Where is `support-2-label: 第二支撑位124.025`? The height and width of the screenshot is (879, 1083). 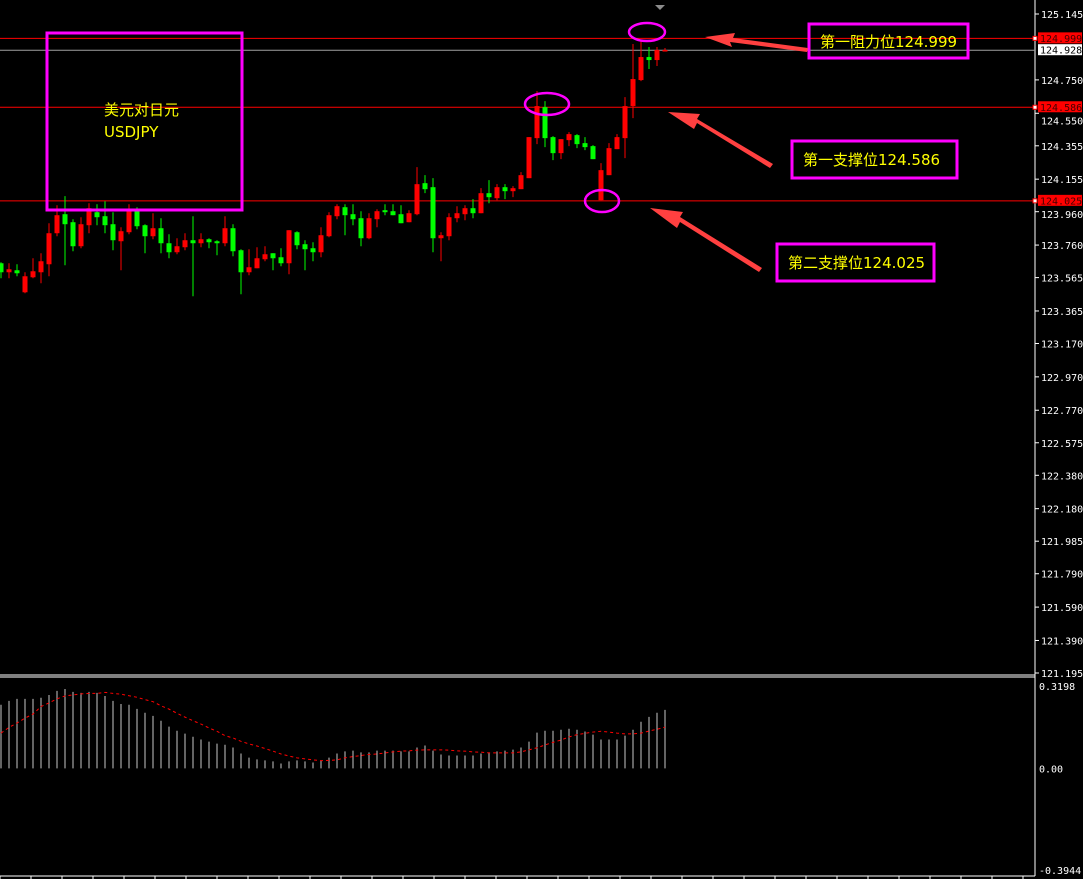
support-2-label: 第二支撑位124.025 is located at coordinates (856, 263).